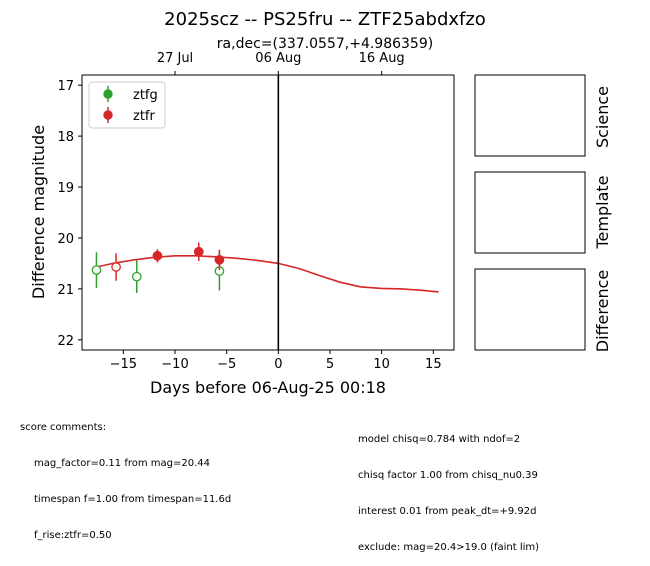 The image size is (650, 566). Describe the element at coordinates (226, 364) in the screenshot. I see `x-tick-label: −5` at that location.